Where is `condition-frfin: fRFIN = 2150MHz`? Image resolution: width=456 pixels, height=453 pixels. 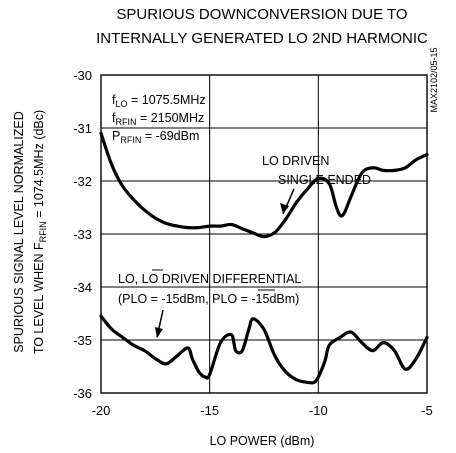
condition-frfin: fRFIN = 2150MHz is located at coordinates (158, 119).